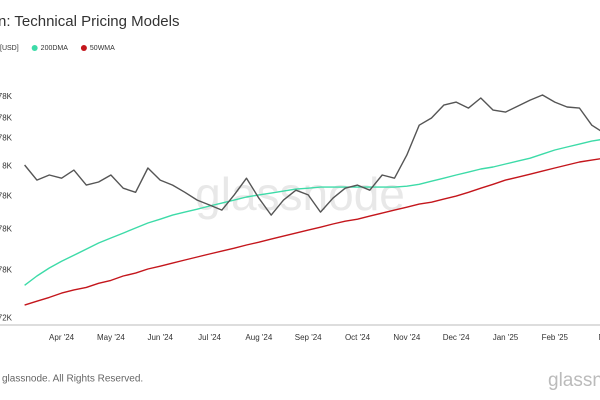 The width and height of the screenshot is (600, 400). Describe the element at coordinates (160, 337) in the screenshot. I see `x-tick-label: Jun '24` at that location.